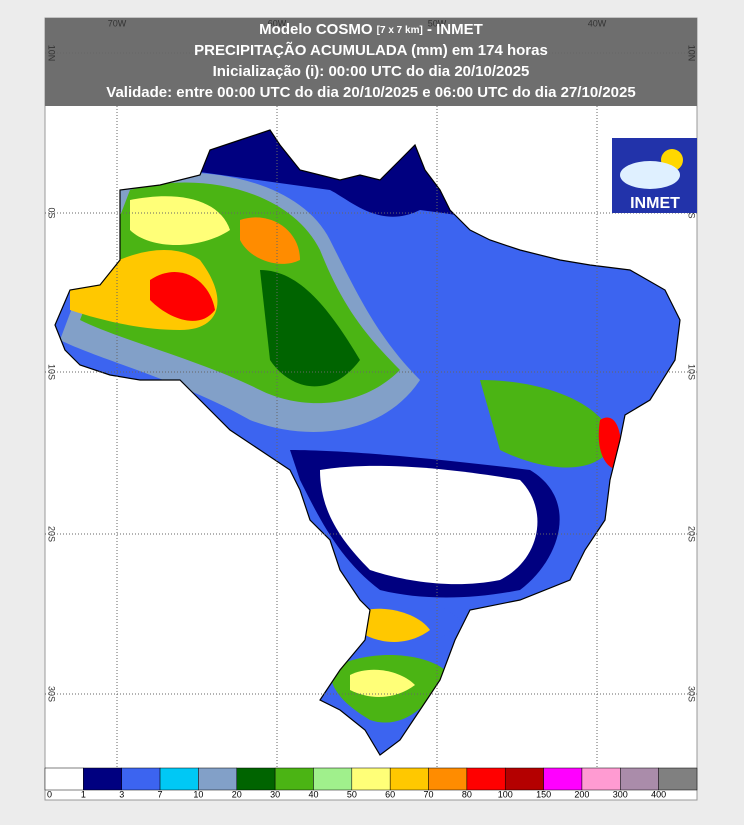 Image resolution: width=744 pixels, height=825 pixels. Describe the element at coordinates (160, 794) in the screenshot. I see `legend-label: 7` at that location.